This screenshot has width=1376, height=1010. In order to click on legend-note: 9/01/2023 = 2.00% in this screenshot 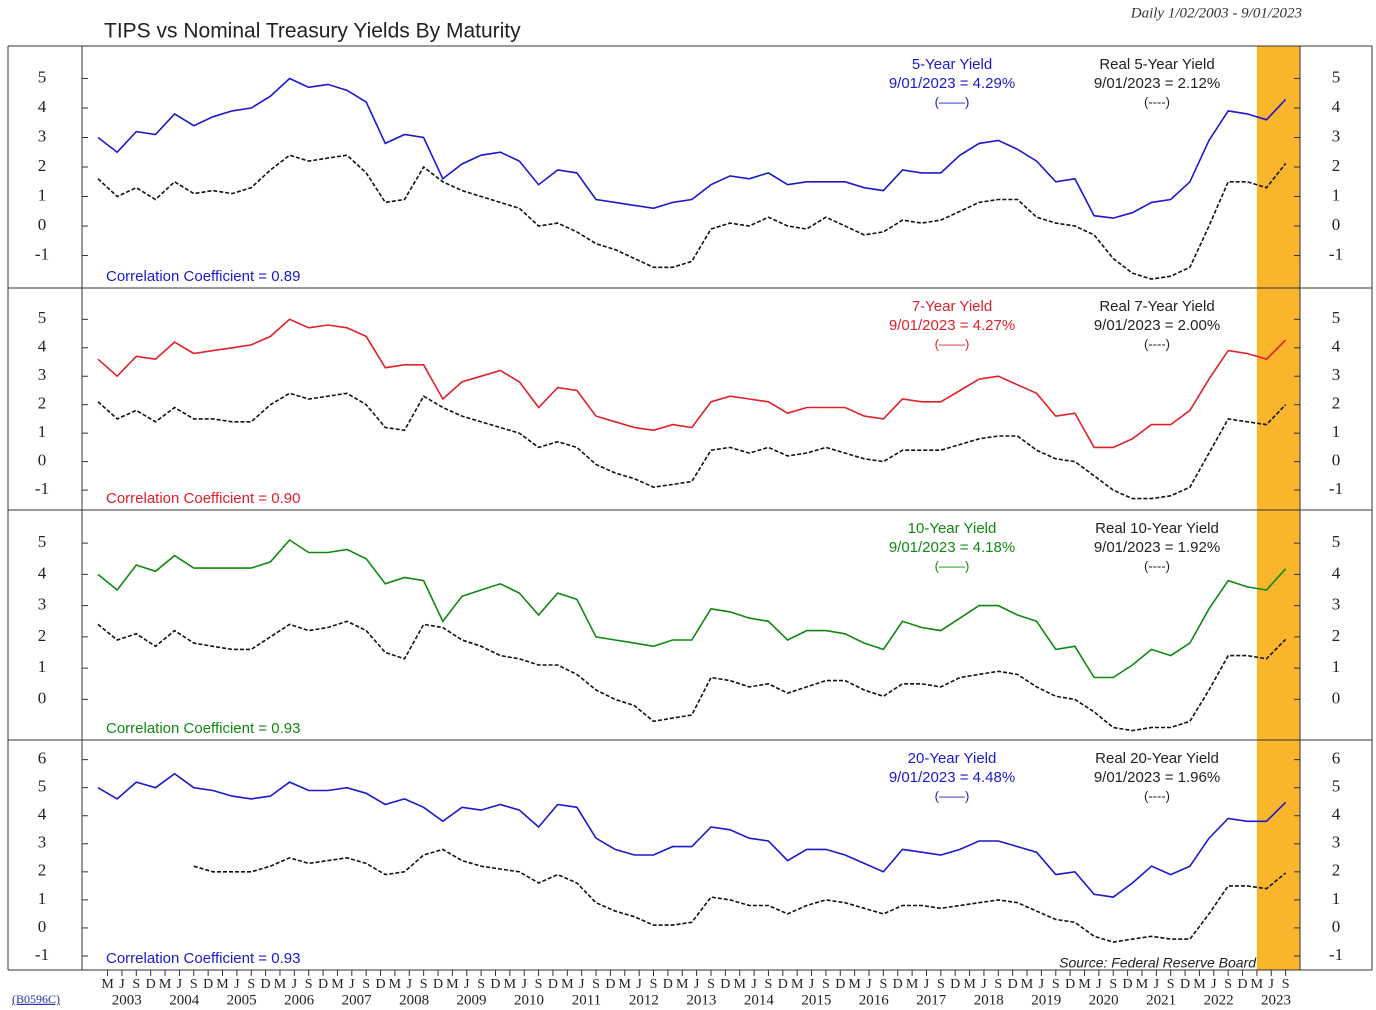, I will do `click(1157, 325)`.